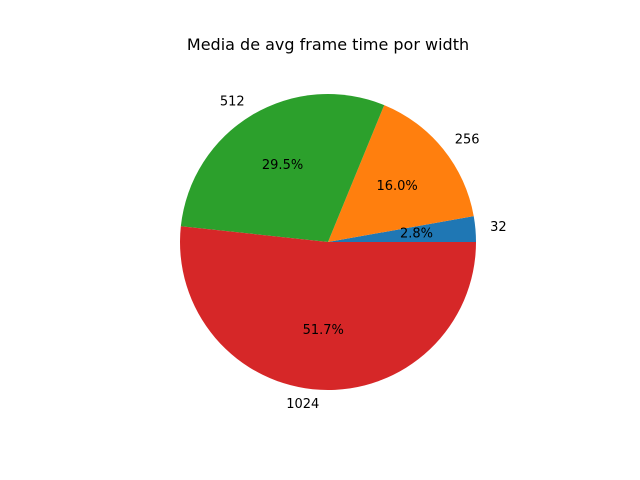  I want to click on slice-label-256: 256, so click(467, 139).